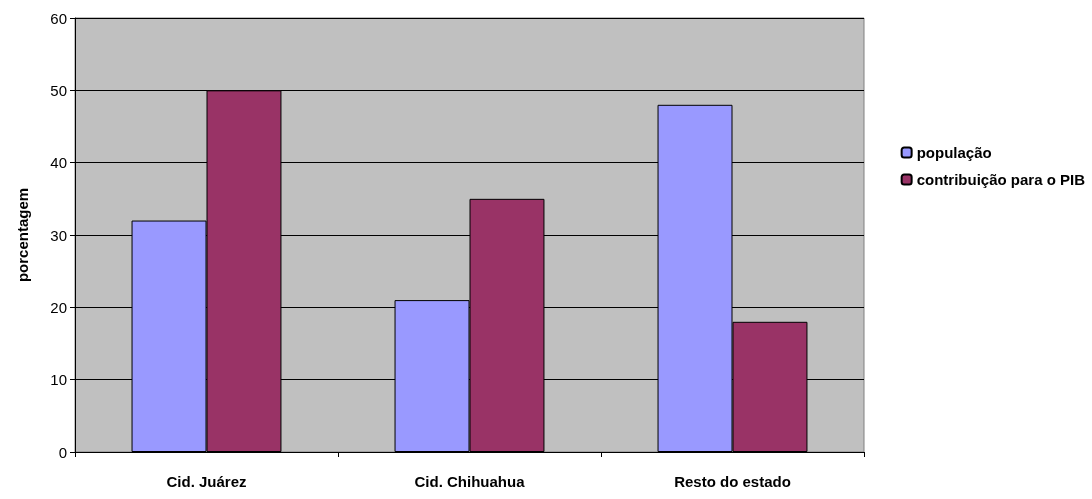 The height and width of the screenshot is (499, 1092). I want to click on y-tick-label: 50, so click(58, 90).